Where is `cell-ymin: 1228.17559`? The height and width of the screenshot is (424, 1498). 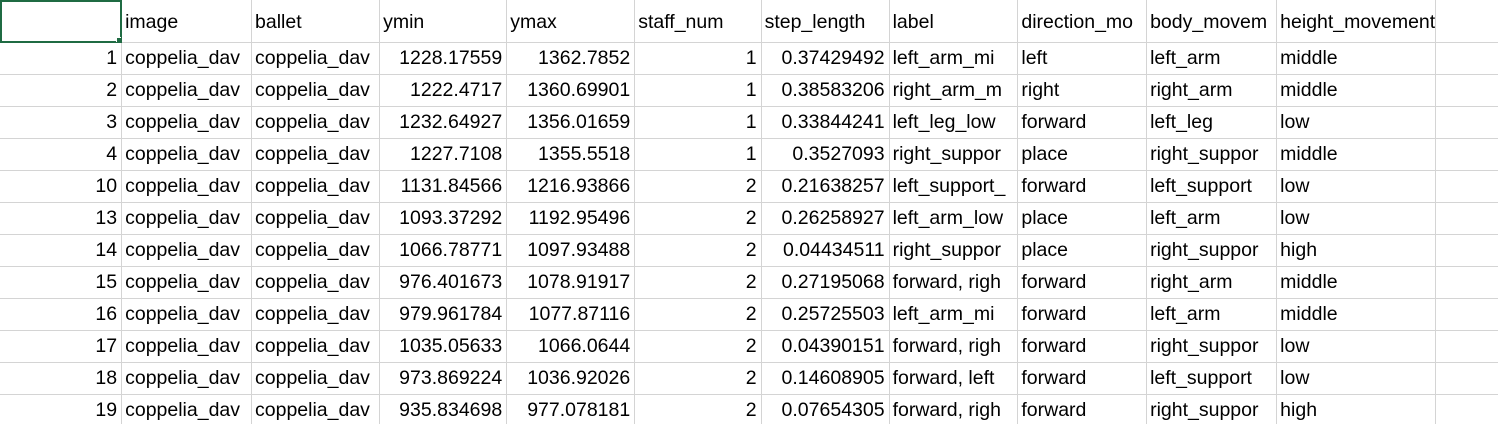
cell-ymin: 1228.17559 is located at coordinates (443, 58).